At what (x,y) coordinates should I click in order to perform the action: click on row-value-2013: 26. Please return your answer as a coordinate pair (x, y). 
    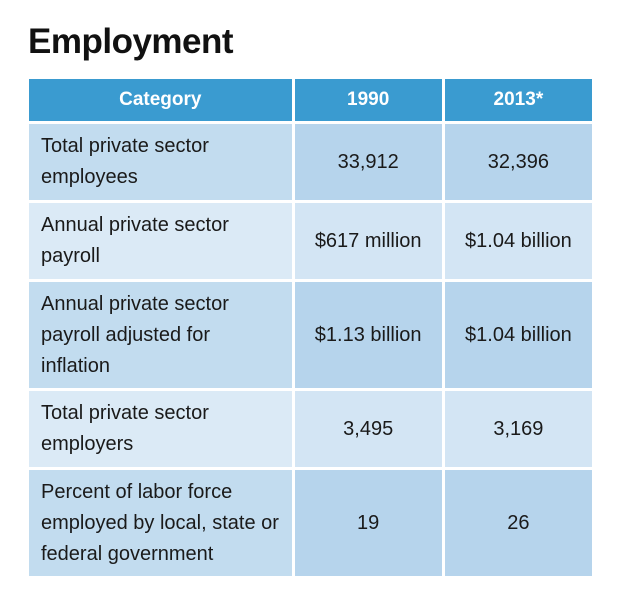
    Looking at the image, I should click on (518, 523).